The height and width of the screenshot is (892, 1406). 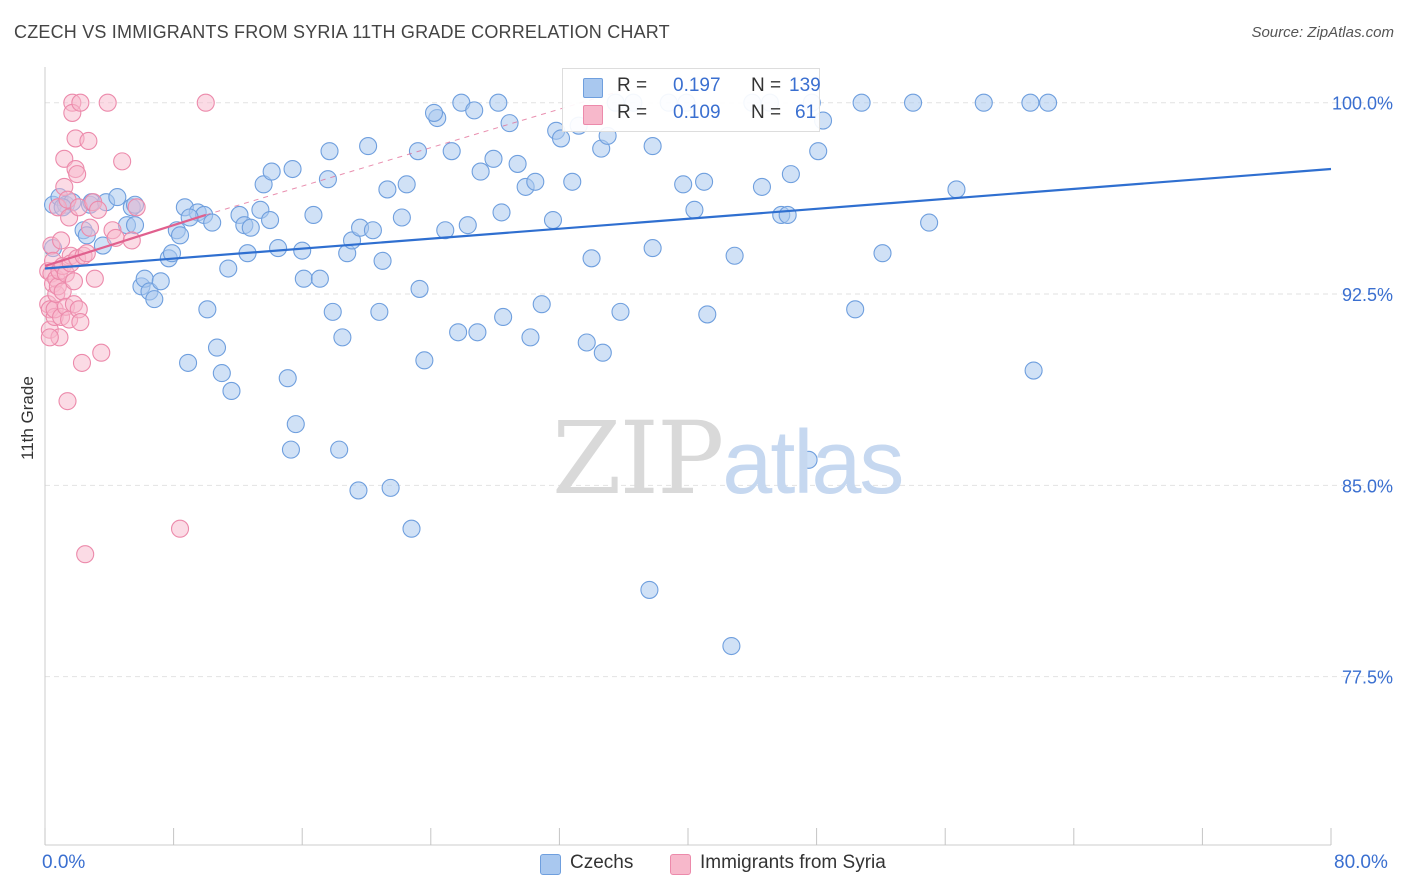 I want to click on watermark-atlas: atlas, so click(x=813, y=463).